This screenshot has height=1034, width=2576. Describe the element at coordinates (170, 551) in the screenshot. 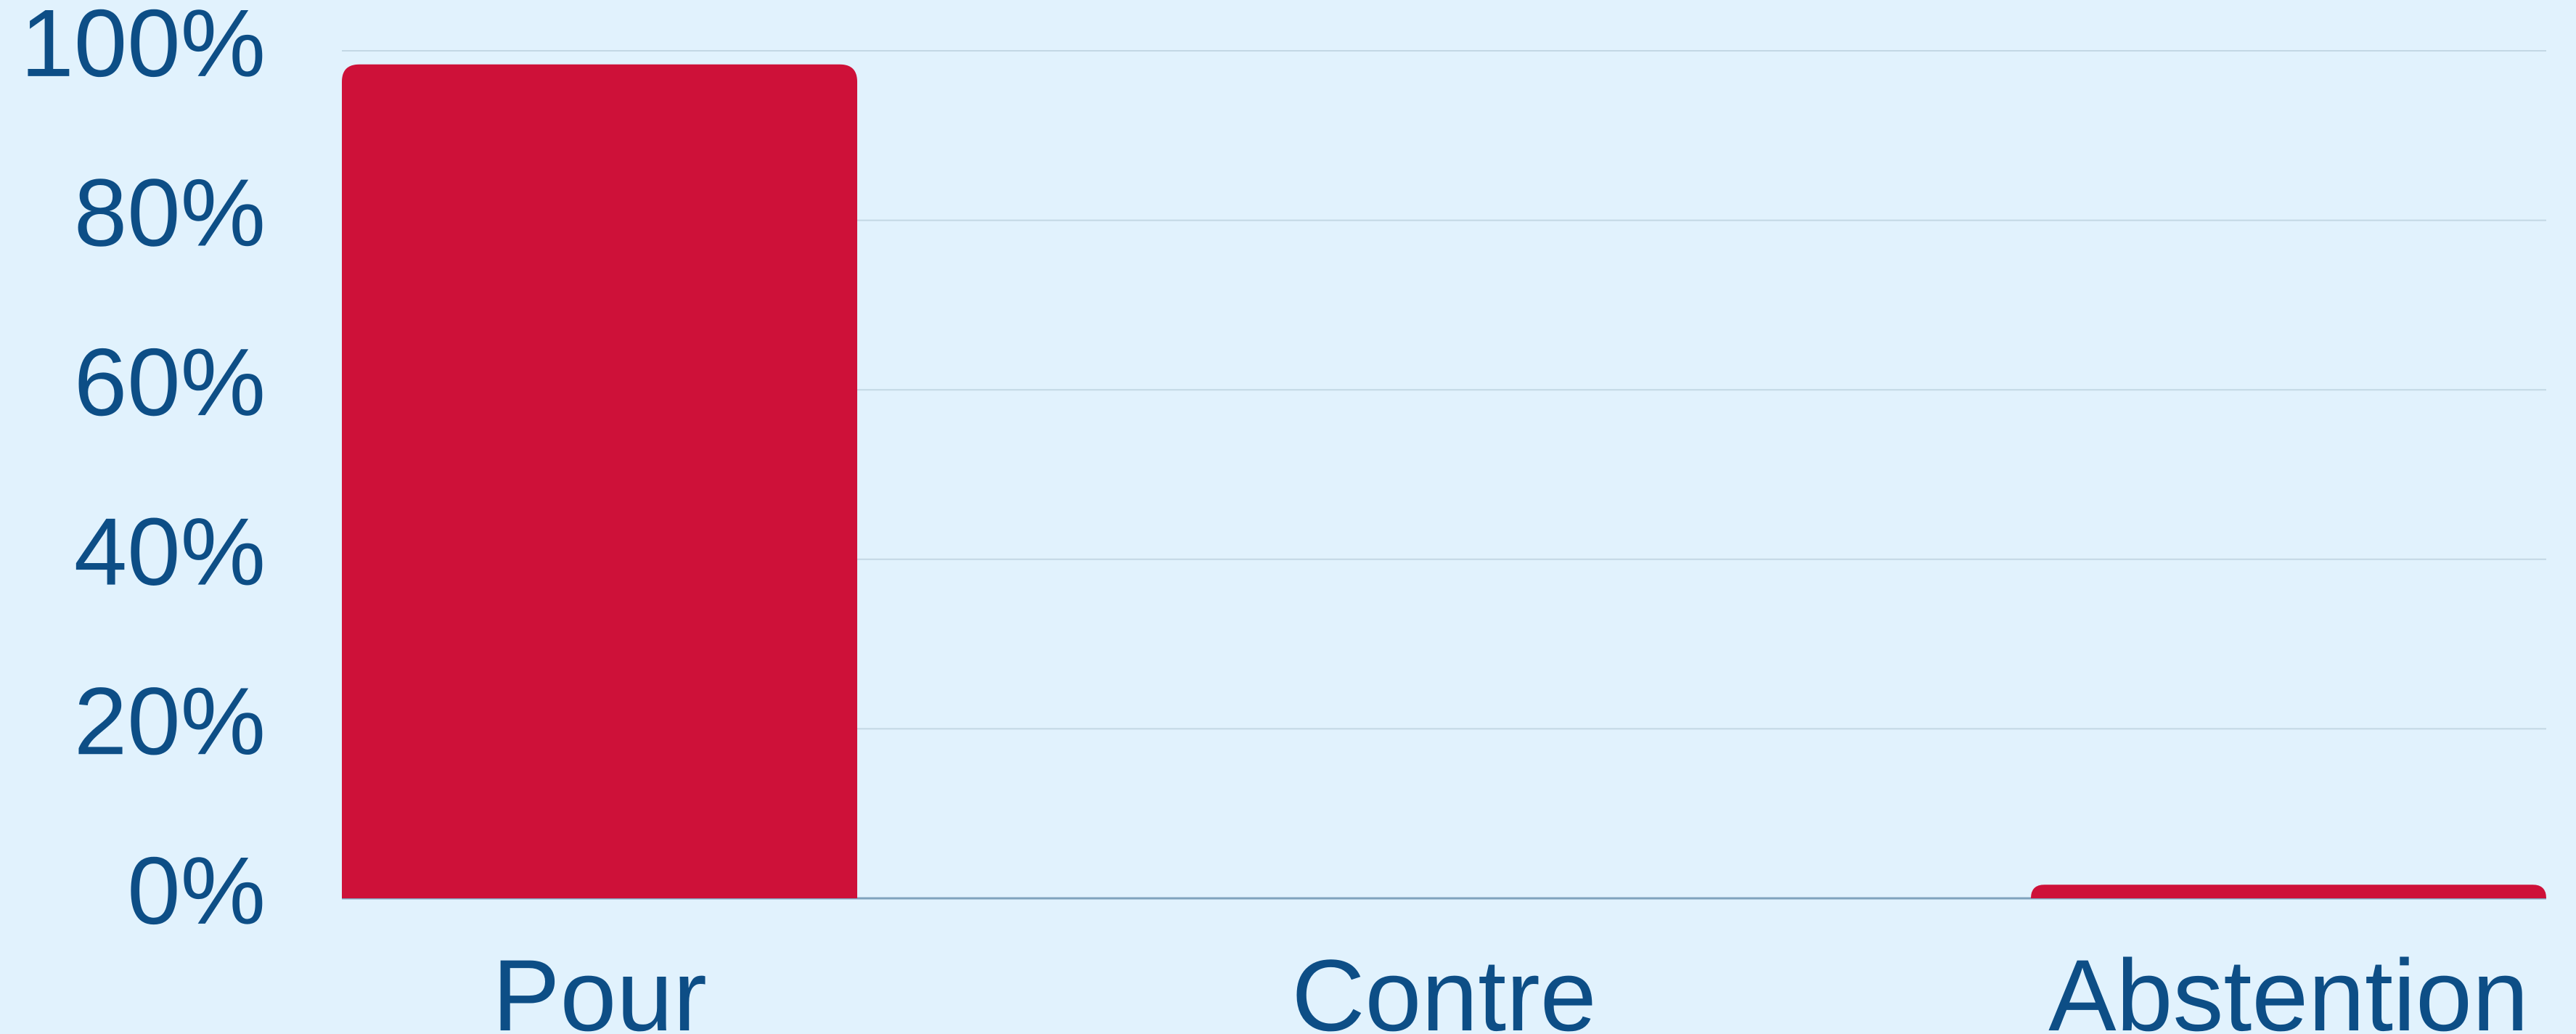

I see `y-tick-label: 40%` at that location.